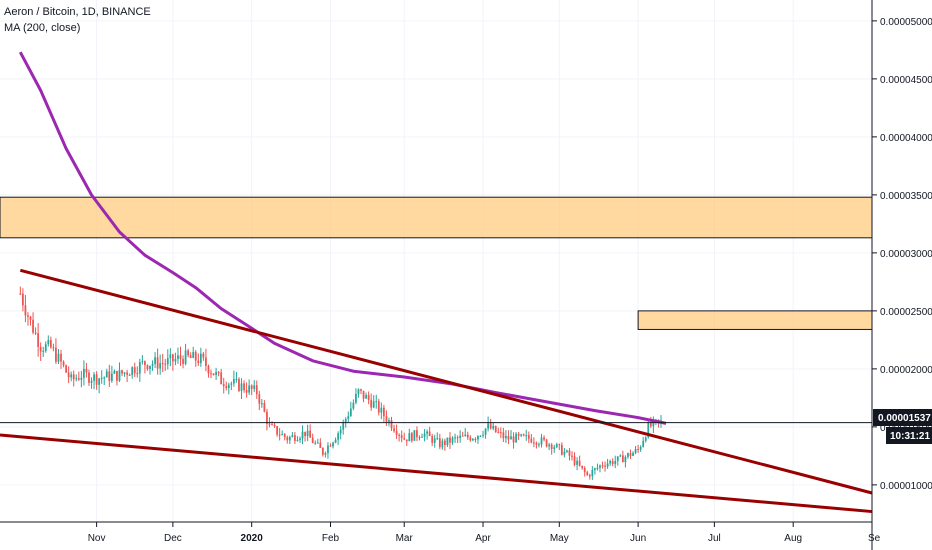 This screenshot has height=550, width=932. I want to click on time-tick-label: 2020, so click(252, 538).